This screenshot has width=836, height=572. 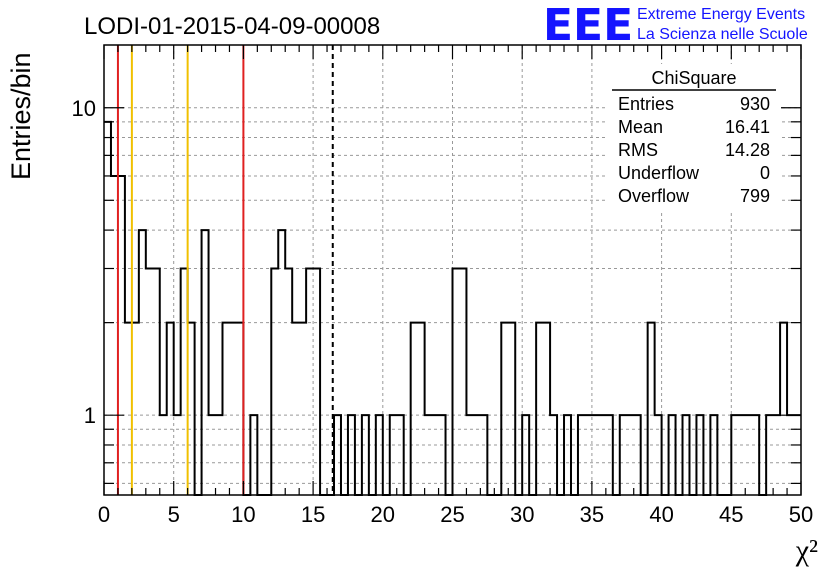 What do you see at coordinates (747, 150) in the screenshot?
I see `stats-value-rms: 14.28` at bounding box center [747, 150].